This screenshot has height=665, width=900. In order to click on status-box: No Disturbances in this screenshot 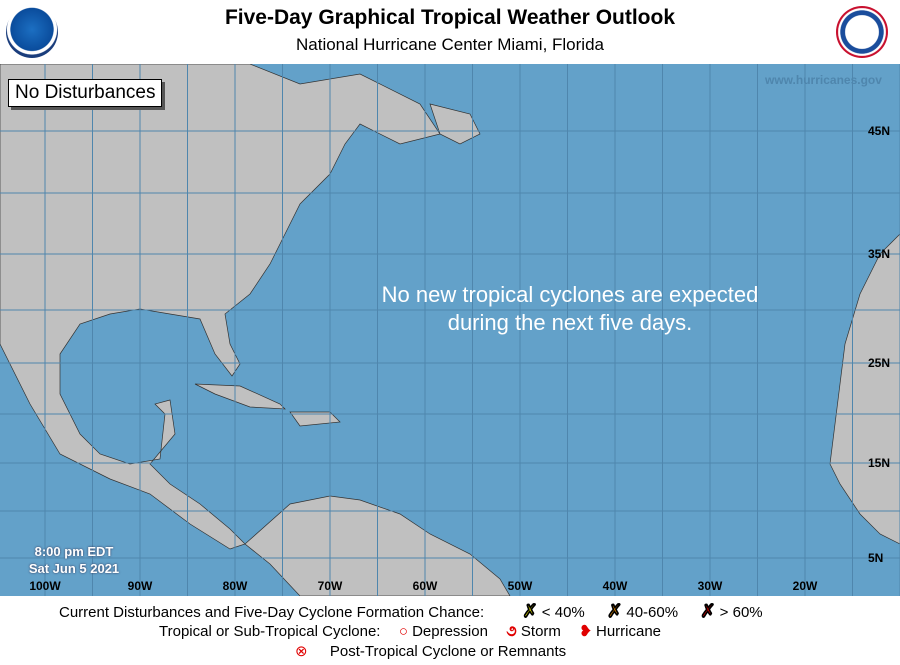, I will do `click(85, 93)`.